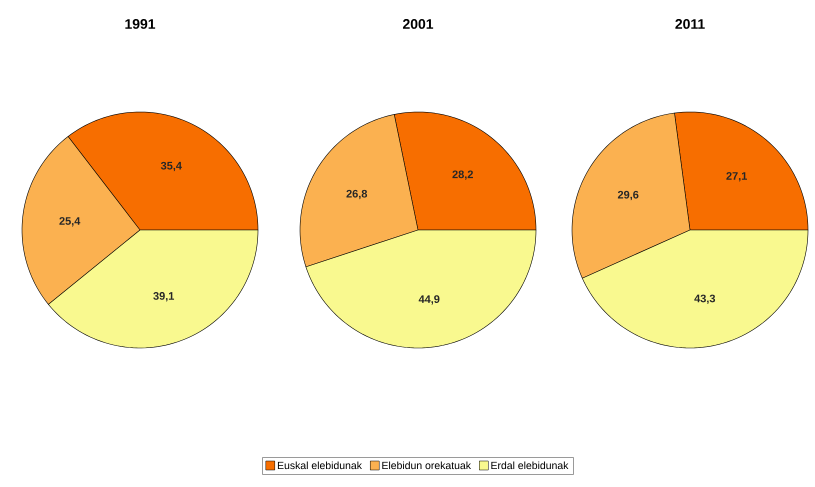 This screenshot has height=487, width=815. Describe the element at coordinates (529, 465) in the screenshot. I see `legend-label: Erdal elebidunak` at that location.